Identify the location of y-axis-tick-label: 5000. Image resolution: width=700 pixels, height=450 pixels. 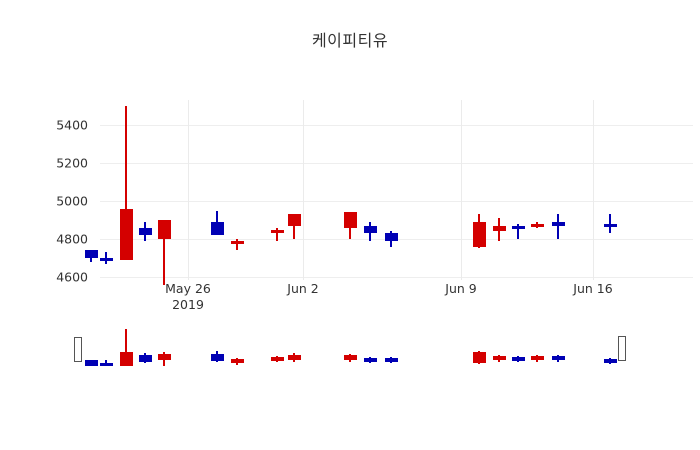
(72, 201).